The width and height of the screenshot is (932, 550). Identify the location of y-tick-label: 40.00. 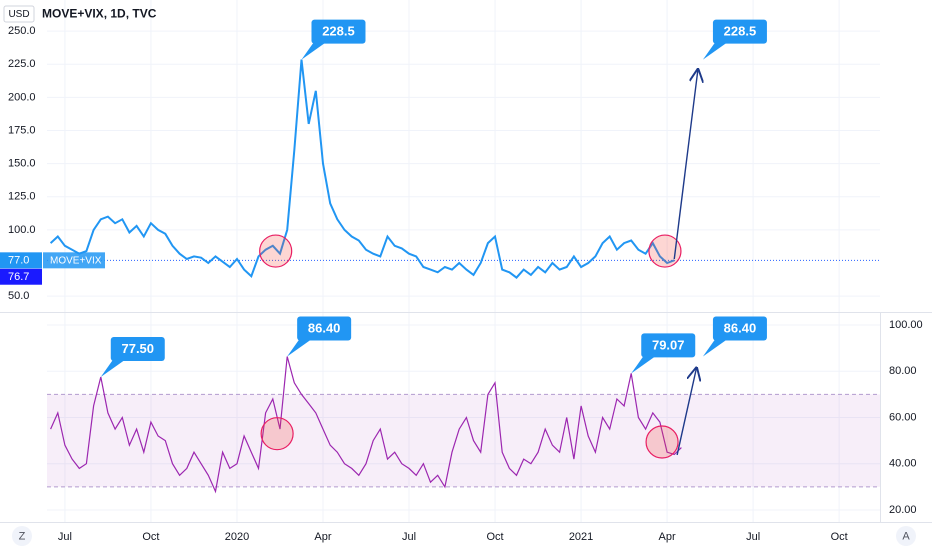
(903, 464).